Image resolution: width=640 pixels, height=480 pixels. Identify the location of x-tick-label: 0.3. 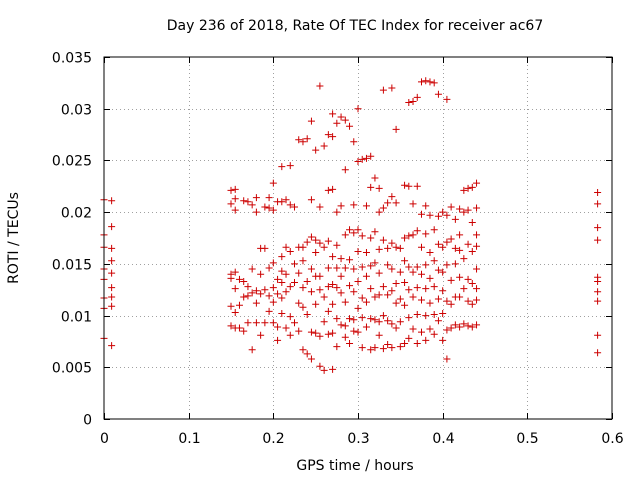
(358, 439).